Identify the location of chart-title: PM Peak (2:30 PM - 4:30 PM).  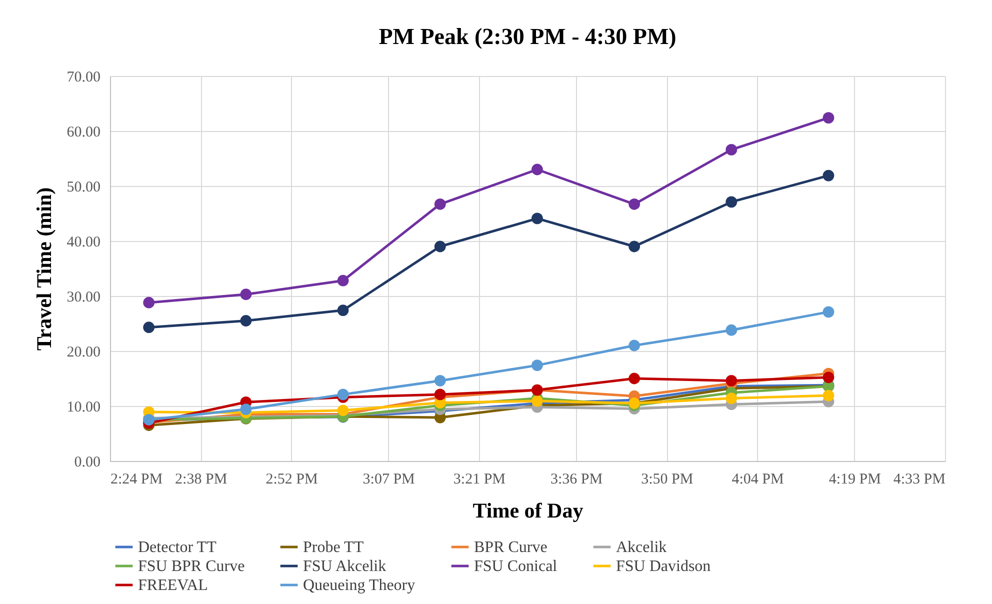
(527, 36).